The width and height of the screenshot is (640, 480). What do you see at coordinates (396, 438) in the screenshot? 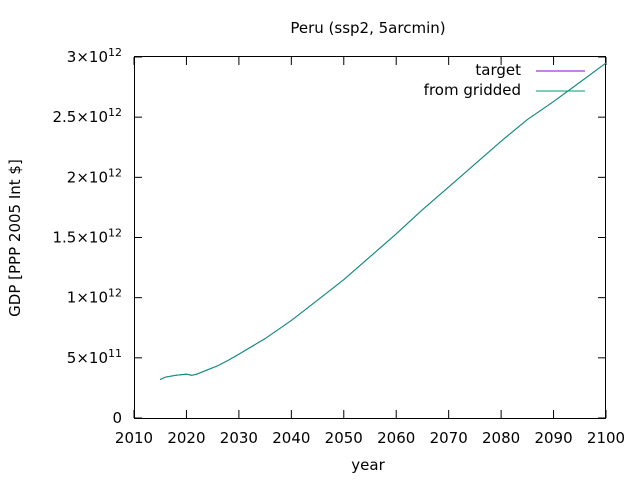
I see `x-tick-label: 2060` at bounding box center [396, 438].